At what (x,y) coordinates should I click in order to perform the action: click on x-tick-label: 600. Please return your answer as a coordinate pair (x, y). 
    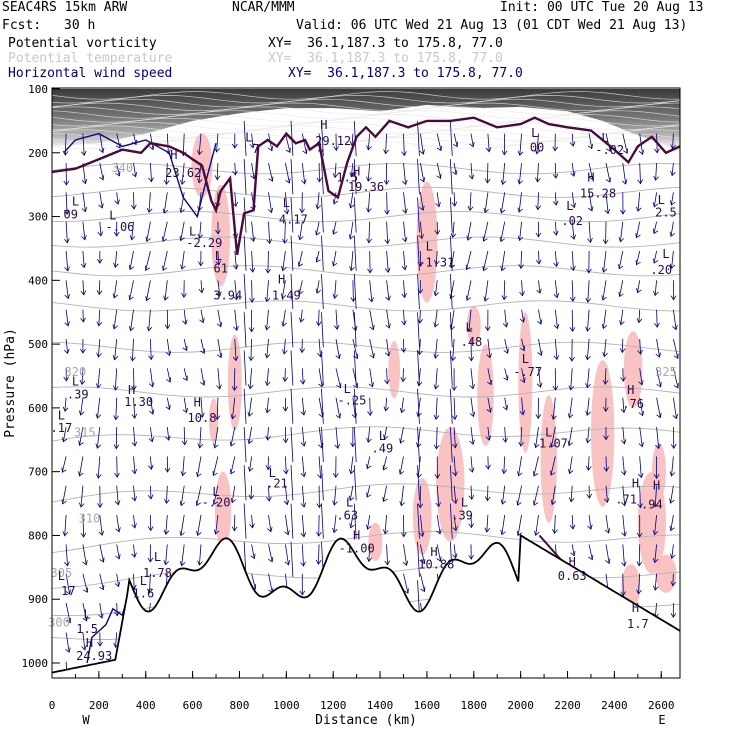
    Looking at the image, I should click on (193, 705).